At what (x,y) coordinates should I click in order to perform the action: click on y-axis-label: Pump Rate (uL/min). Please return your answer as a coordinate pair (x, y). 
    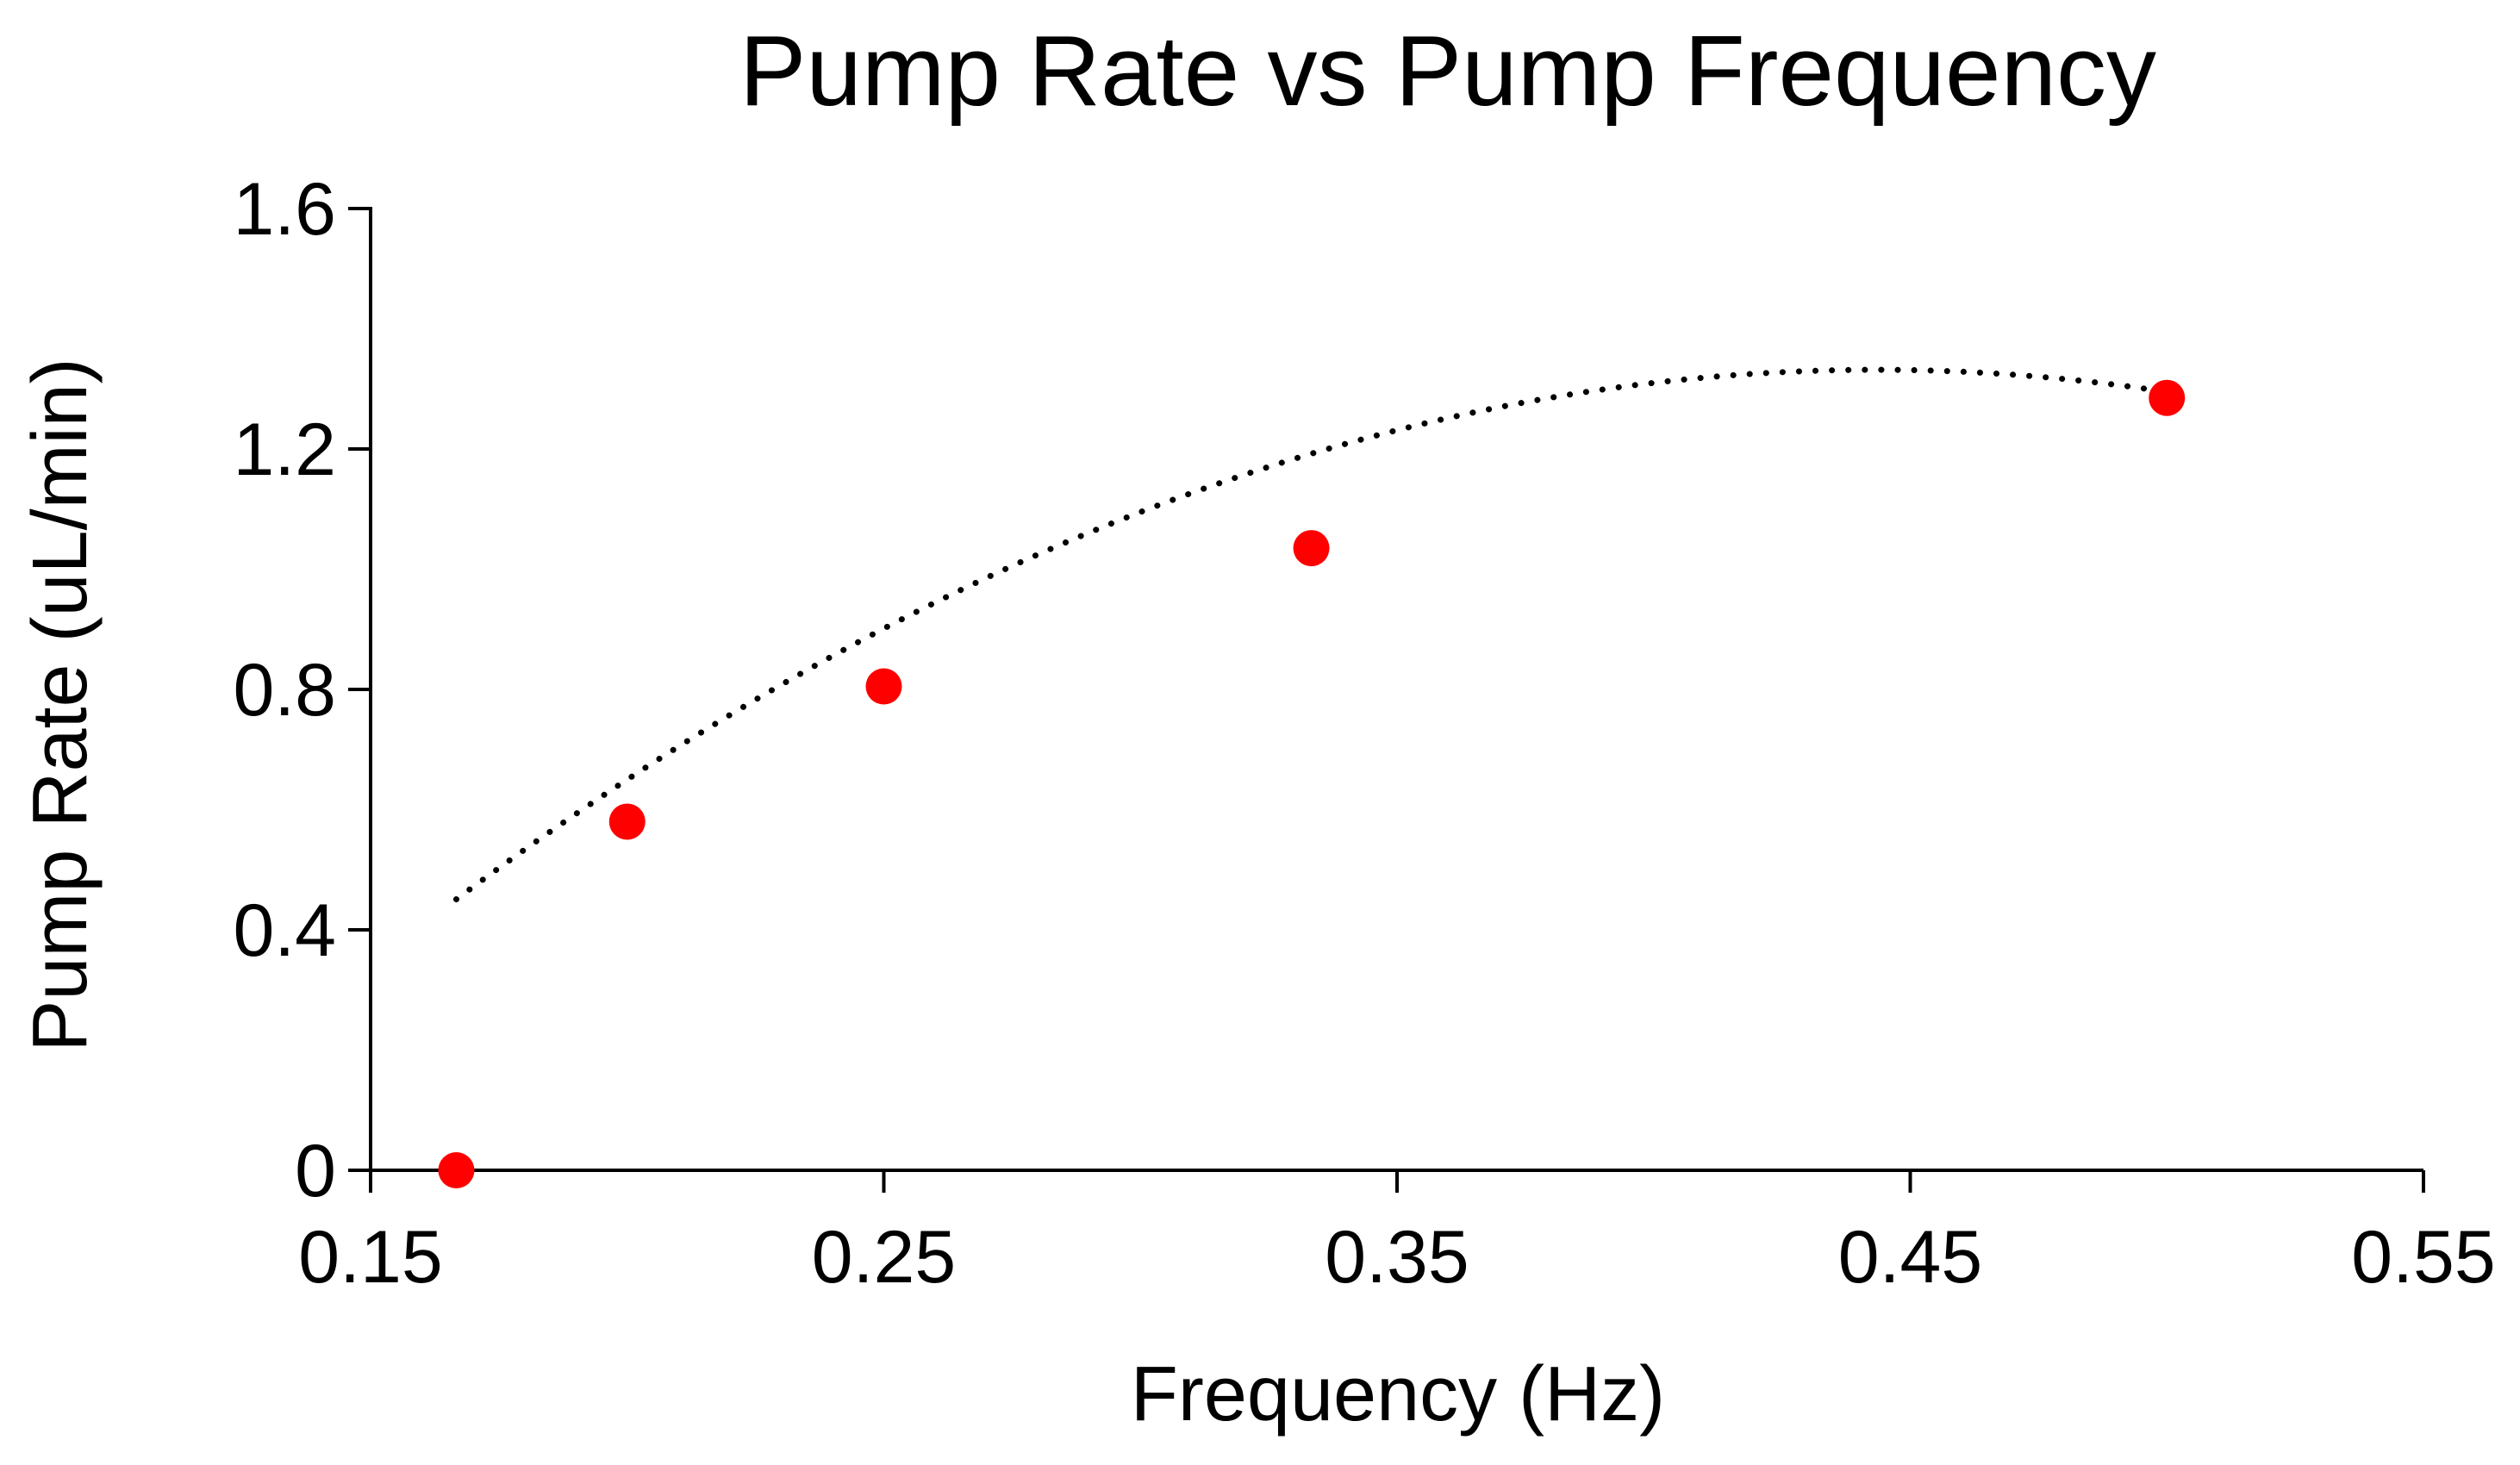
    Looking at the image, I should click on (60, 704).